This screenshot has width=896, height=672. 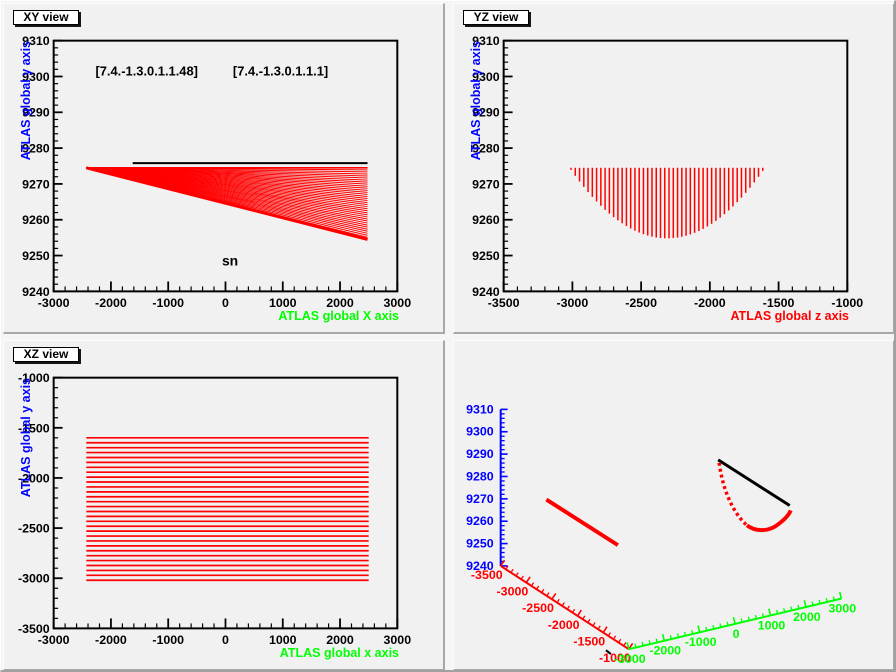 What do you see at coordinates (630, 659) in the screenshot?
I see `axis3d-x-tick-label: -3000` at bounding box center [630, 659].